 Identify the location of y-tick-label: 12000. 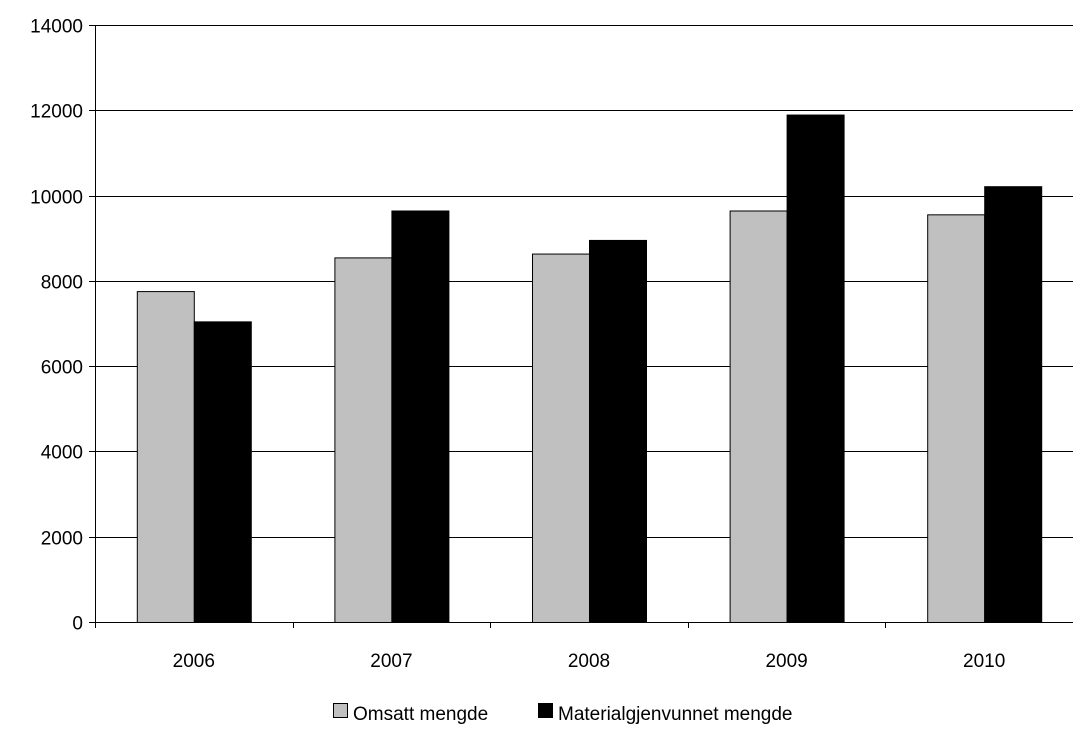
(56, 112).